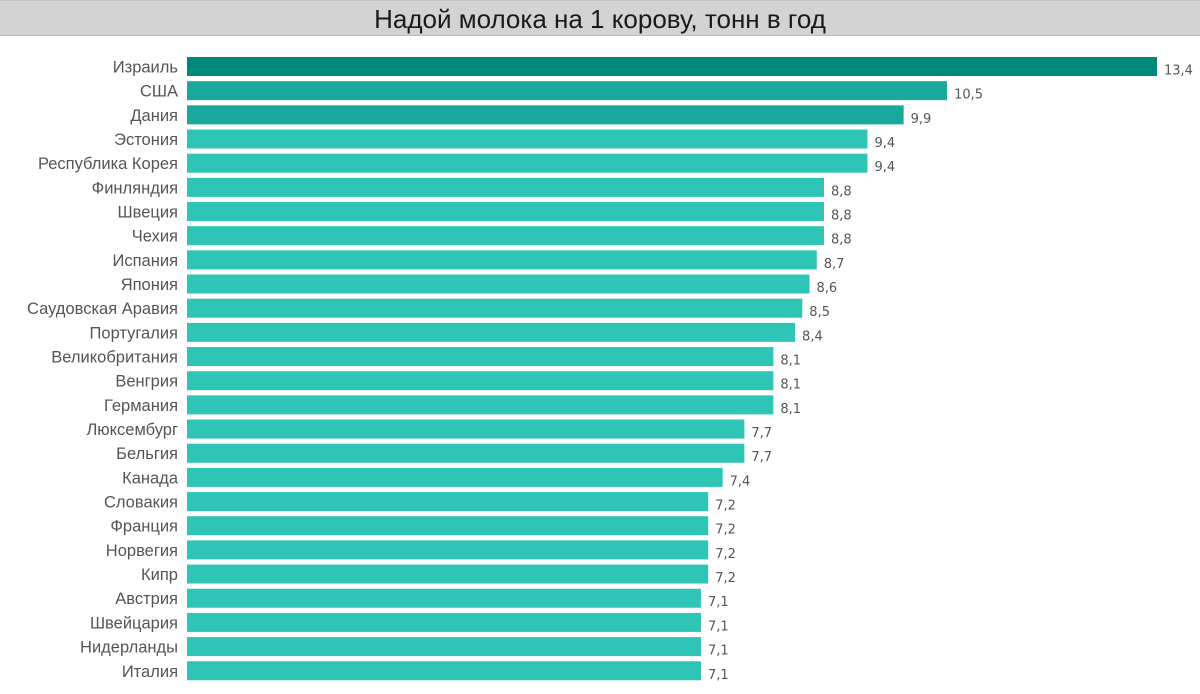 Image resolution: width=1200 pixels, height=694 pixels. I want to click on category-label: Германия, so click(141, 406).